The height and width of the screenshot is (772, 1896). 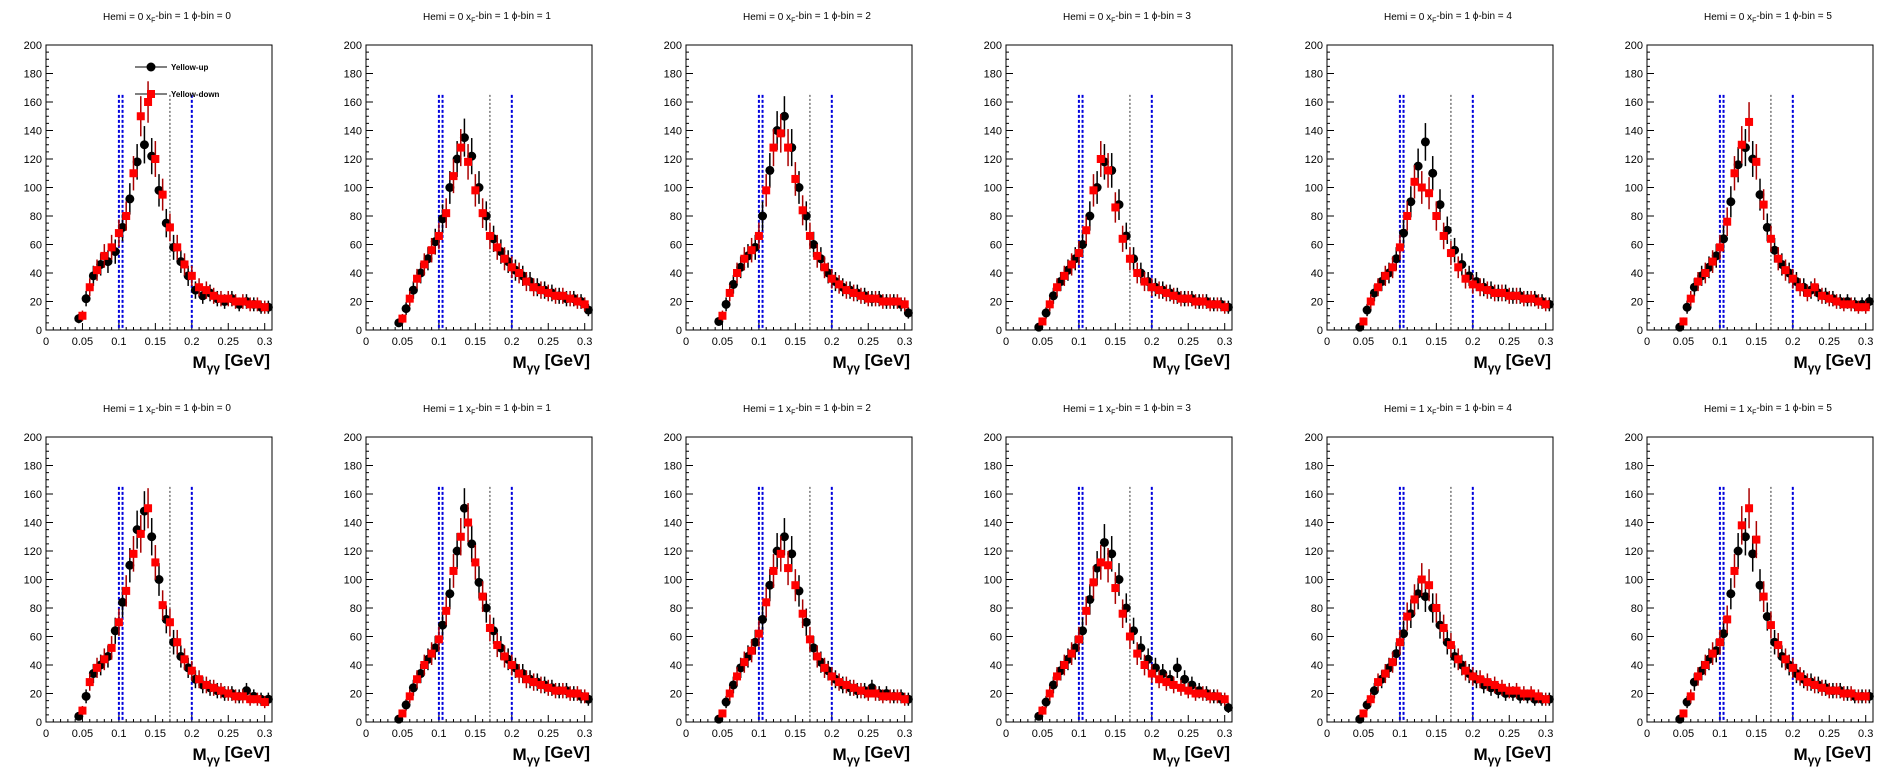 I want to click on y-tick-label: 100, so click(x=993, y=581).